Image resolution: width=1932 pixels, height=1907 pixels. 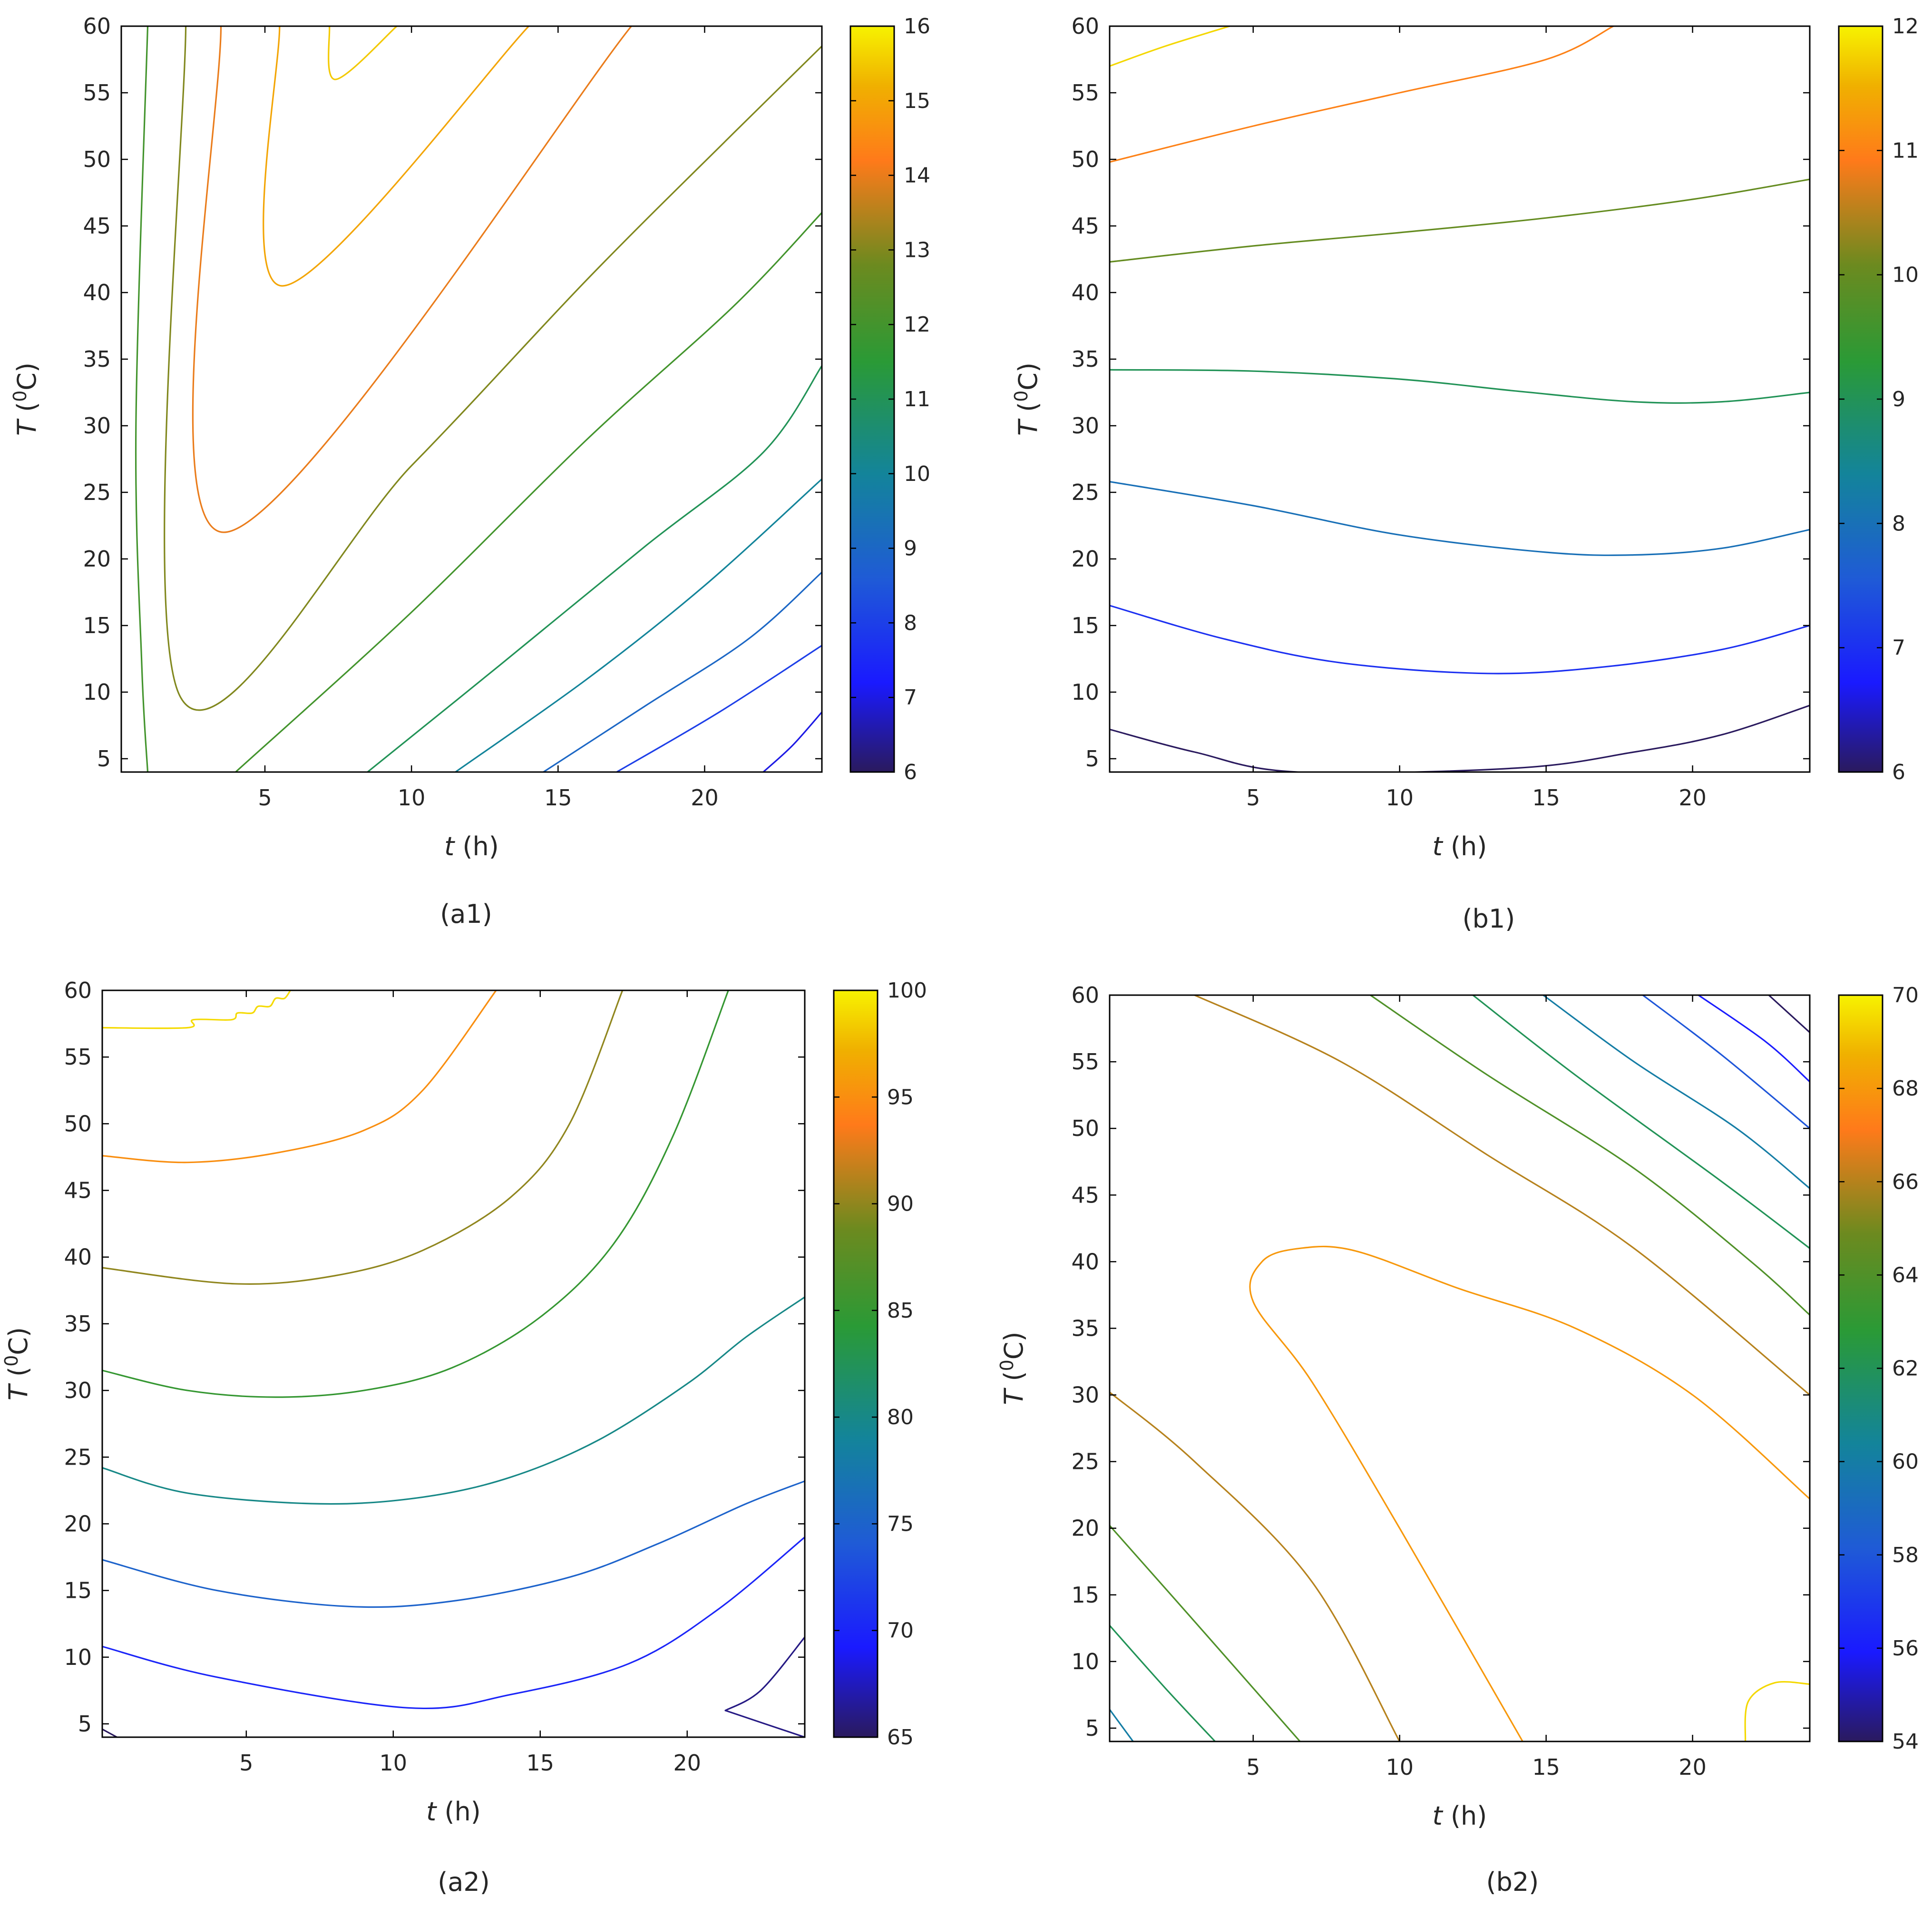 I want to click on colorbar-tick-label: 80, so click(x=901, y=1417).